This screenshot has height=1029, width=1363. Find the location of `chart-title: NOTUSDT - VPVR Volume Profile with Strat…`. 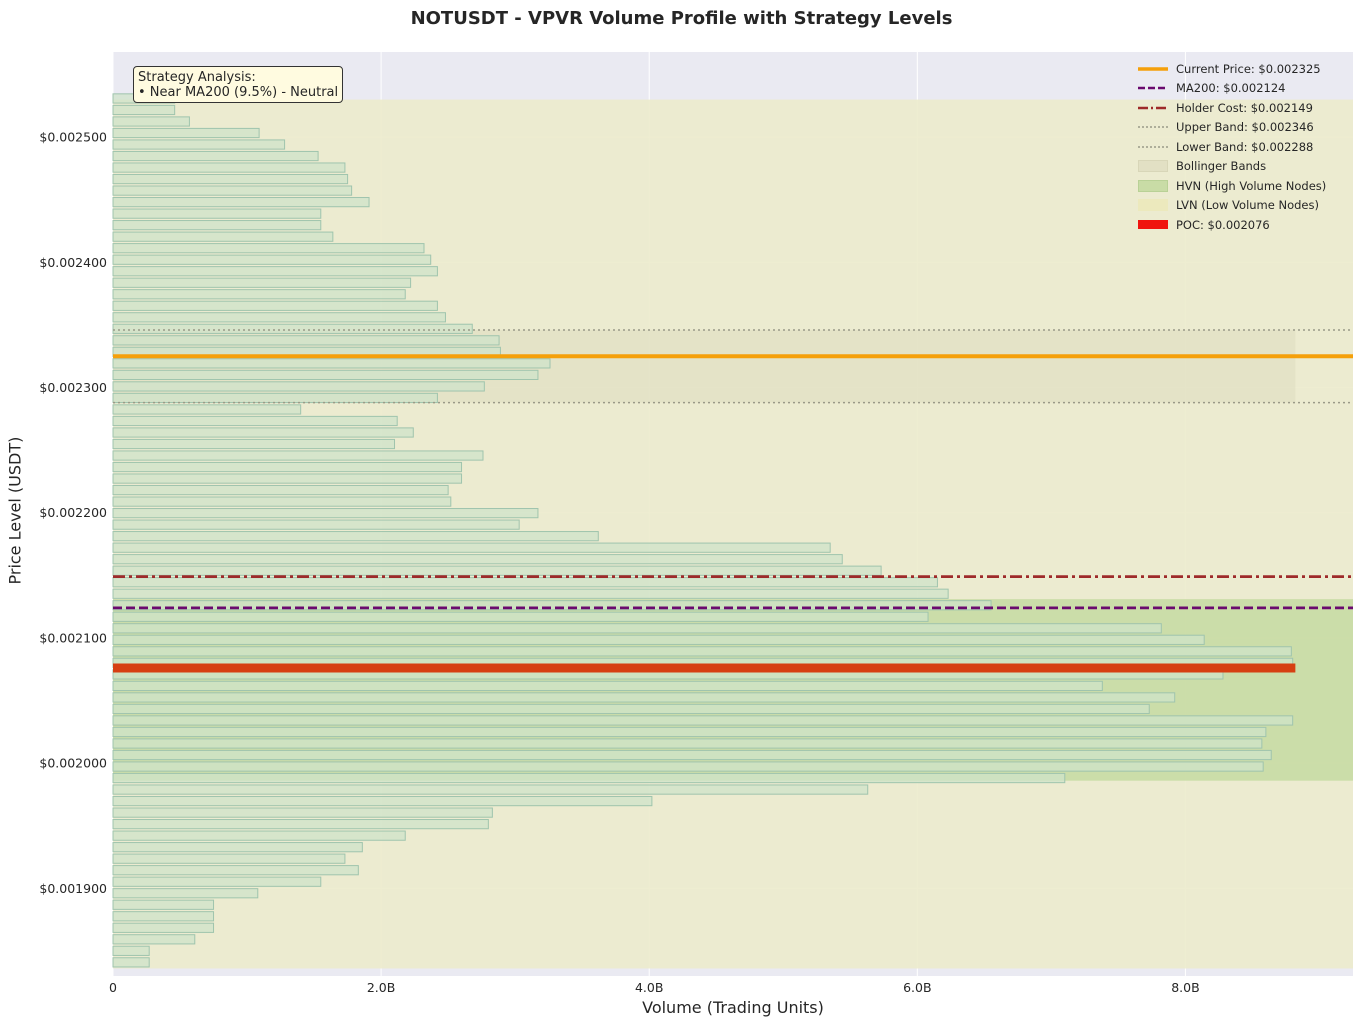

chart-title: NOTUSDT - VPVR Volume Profile with Strat… is located at coordinates (681, 18).